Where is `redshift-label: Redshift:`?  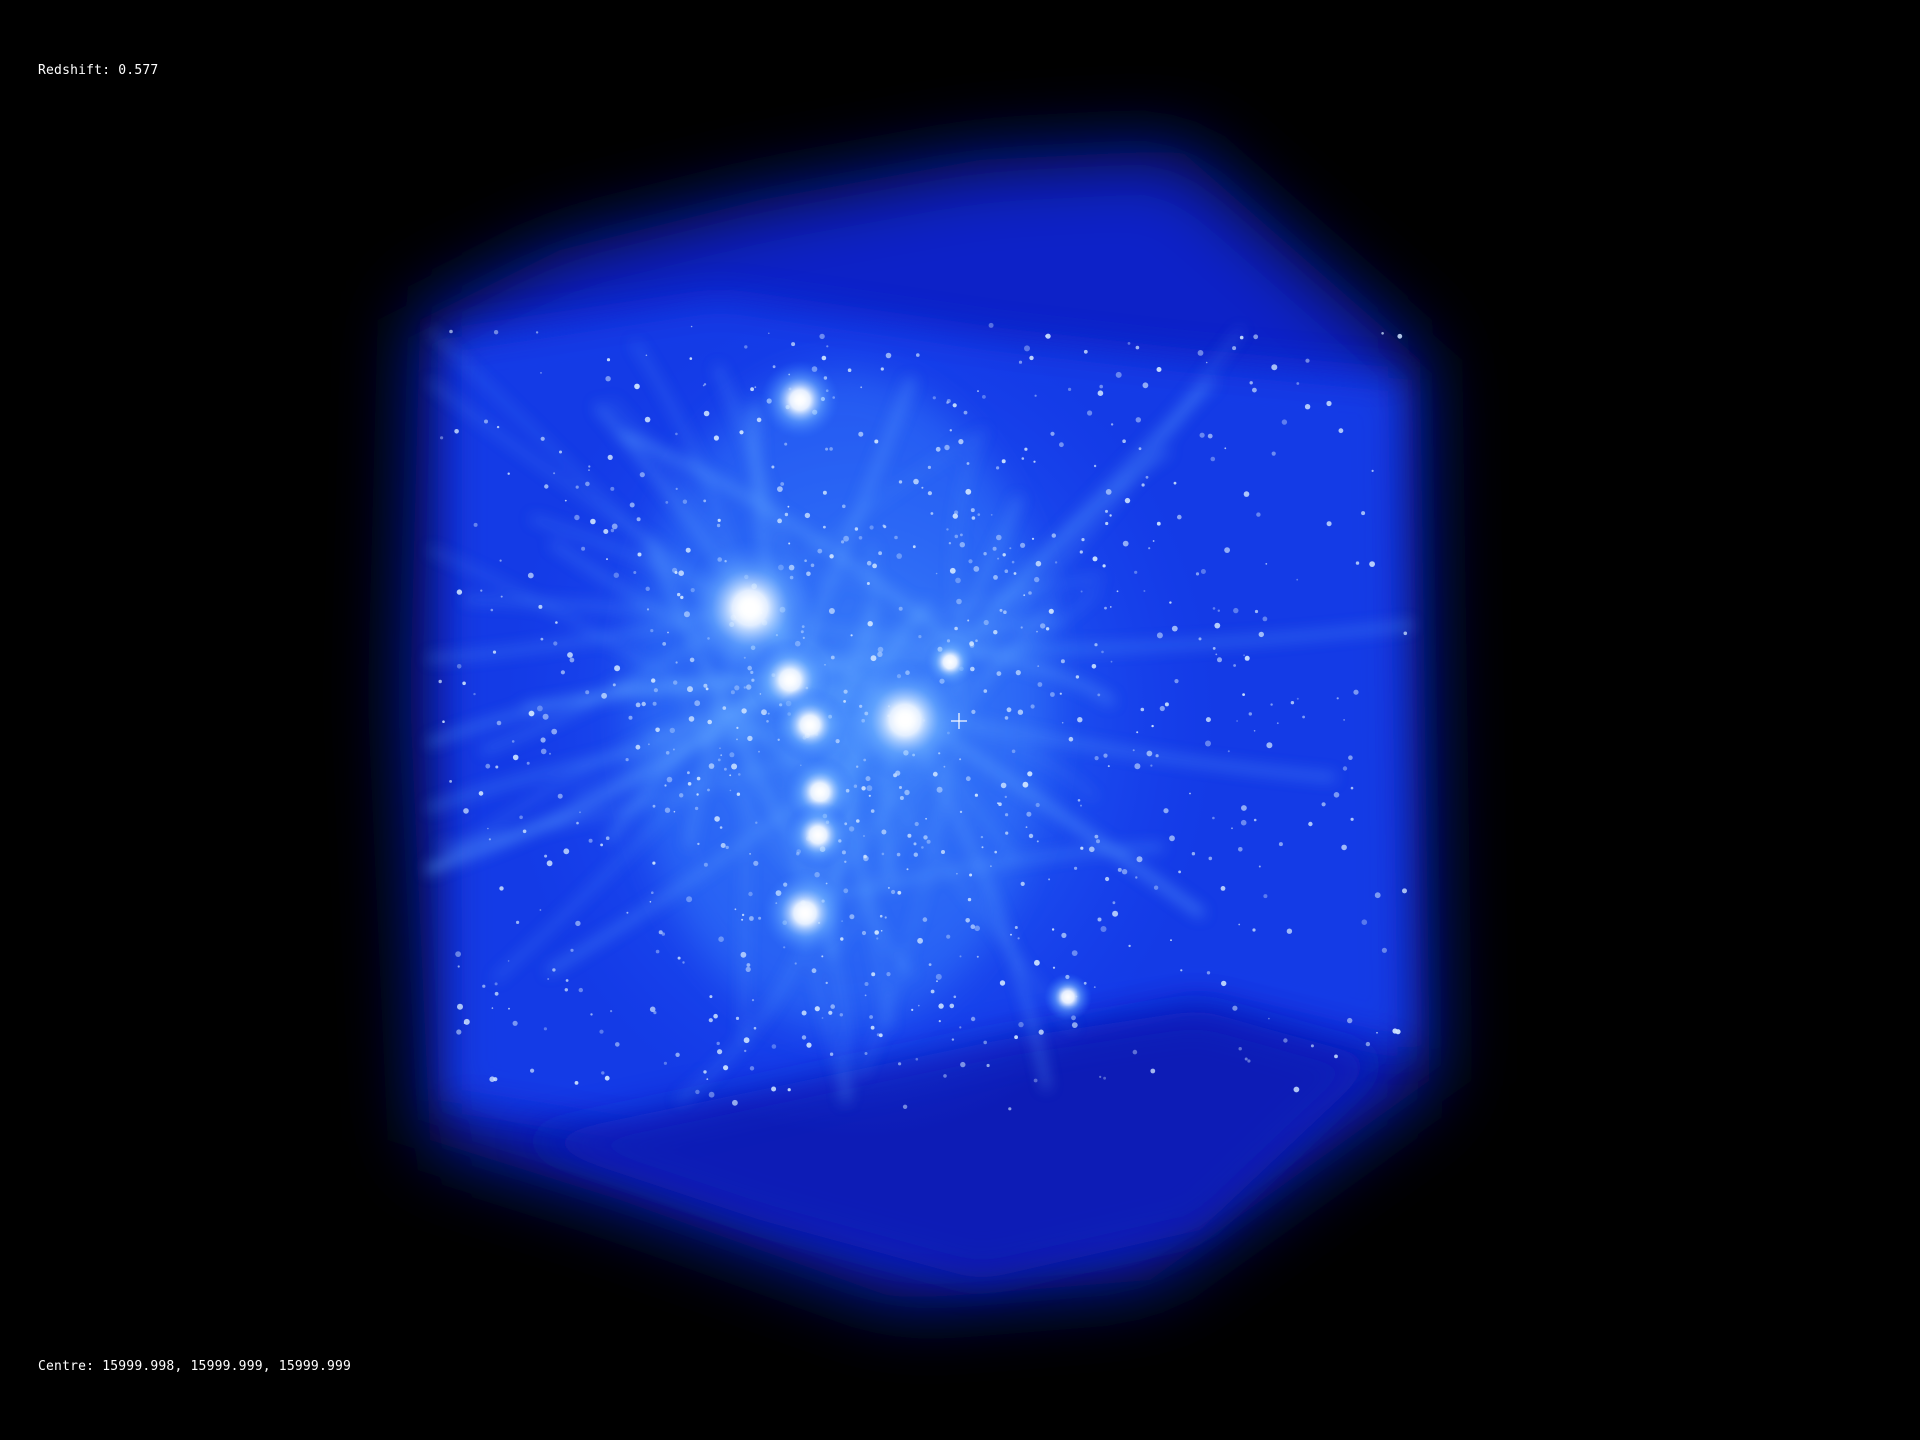
redshift-label: Redshift: is located at coordinates (74, 70).